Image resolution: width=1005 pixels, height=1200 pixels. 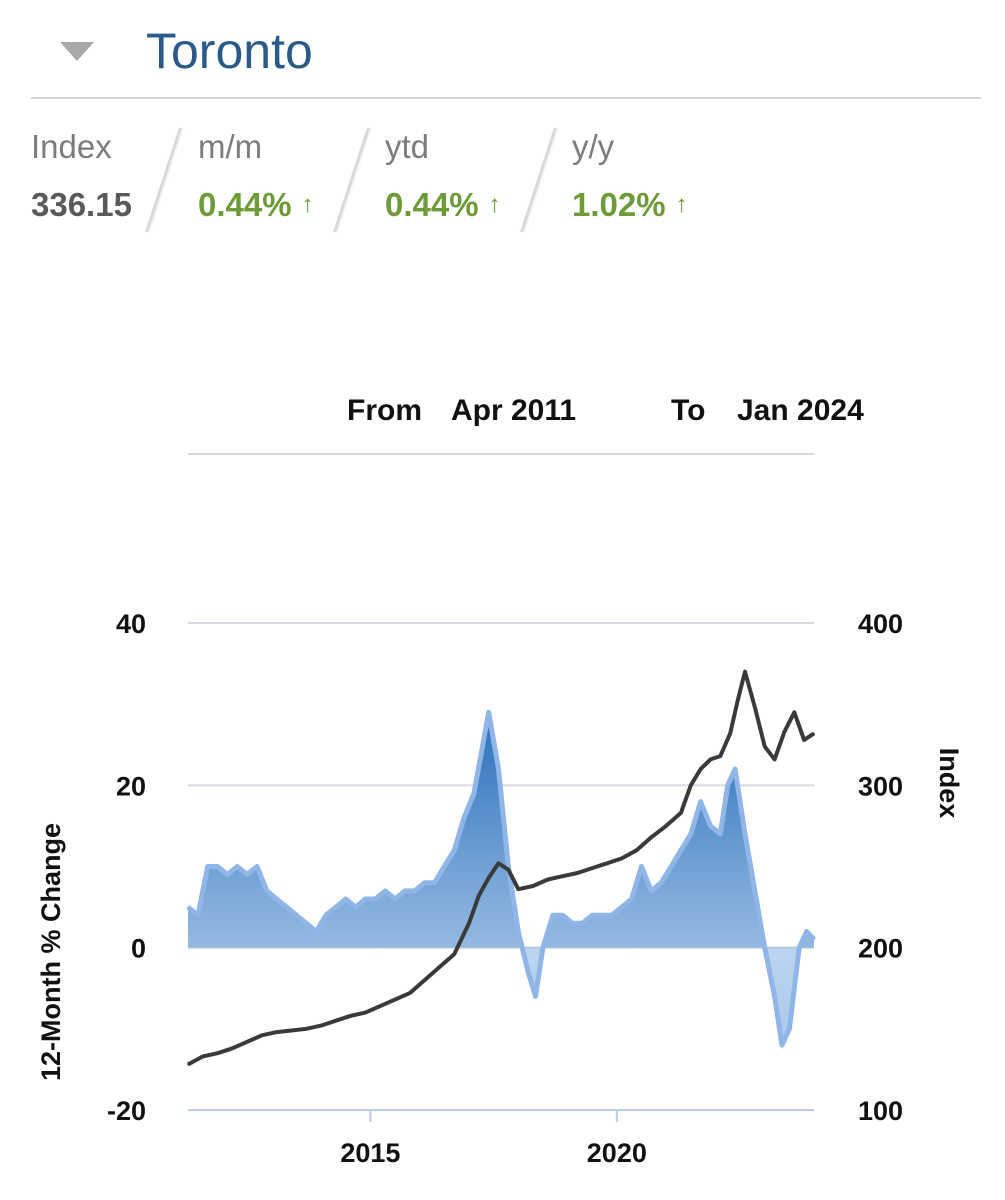 I want to click on y-left-tick-label: 20, so click(x=131, y=786).